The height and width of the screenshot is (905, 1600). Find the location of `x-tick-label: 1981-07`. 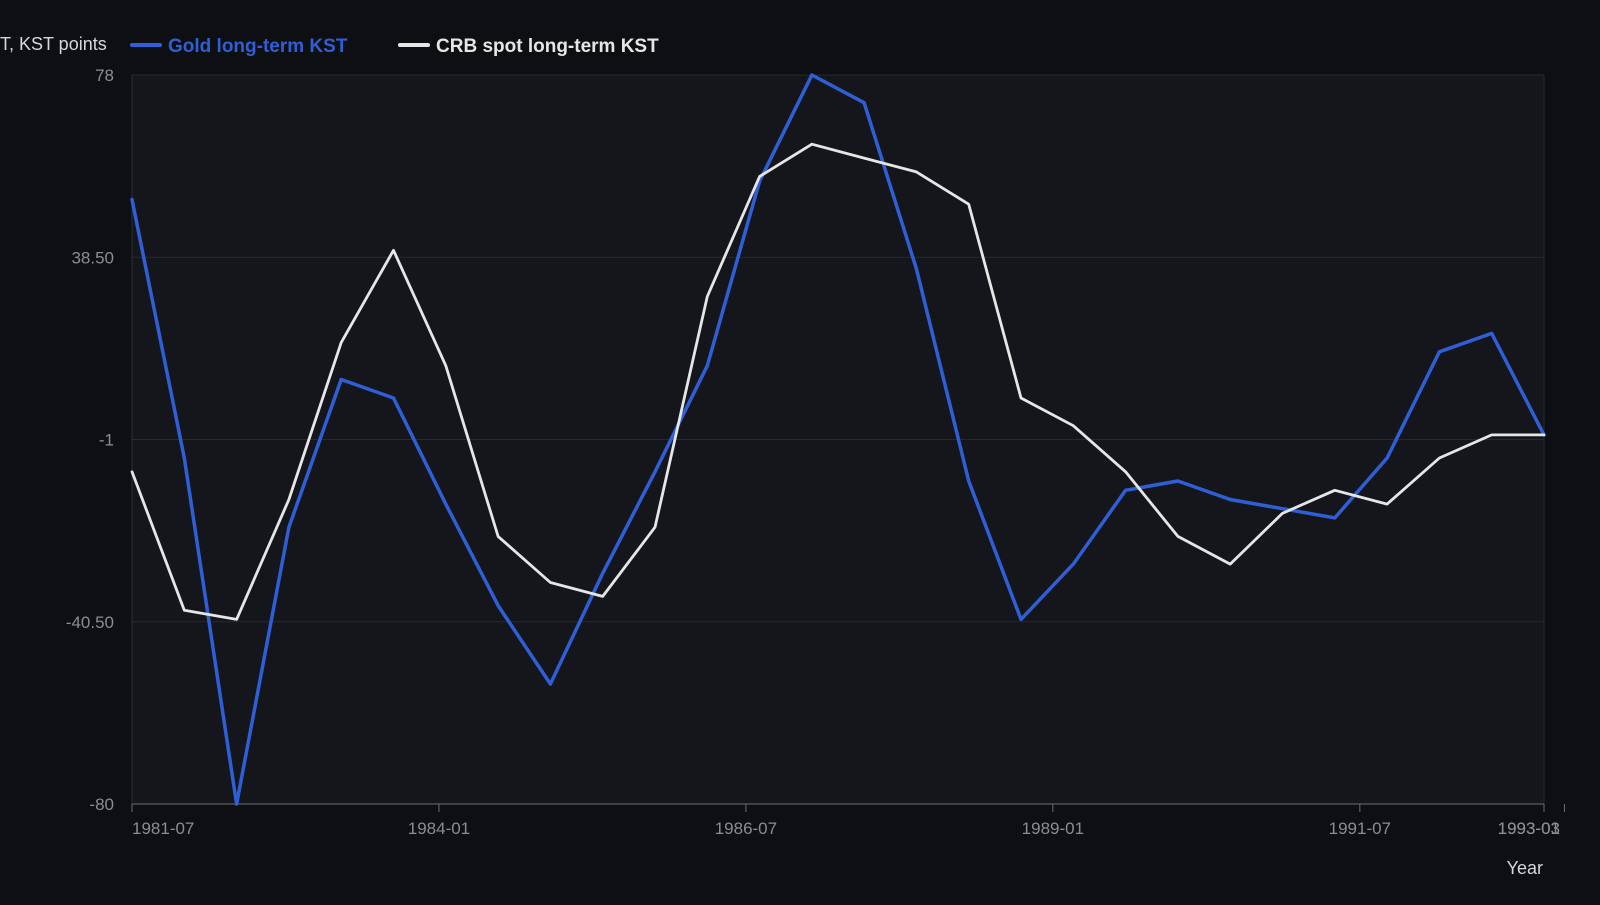

x-tick-label: 1981-07 is located at coordinates (163, 828).